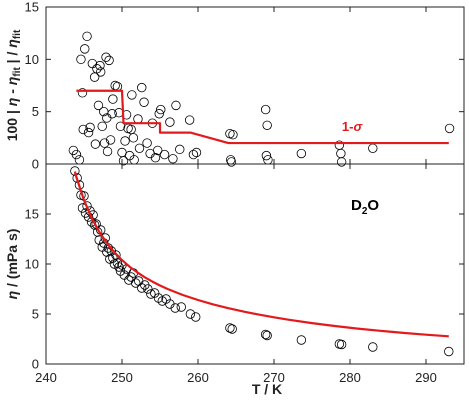 The image size is (469, 406). I want to click on ylabel-part: -, so click(12, 91).